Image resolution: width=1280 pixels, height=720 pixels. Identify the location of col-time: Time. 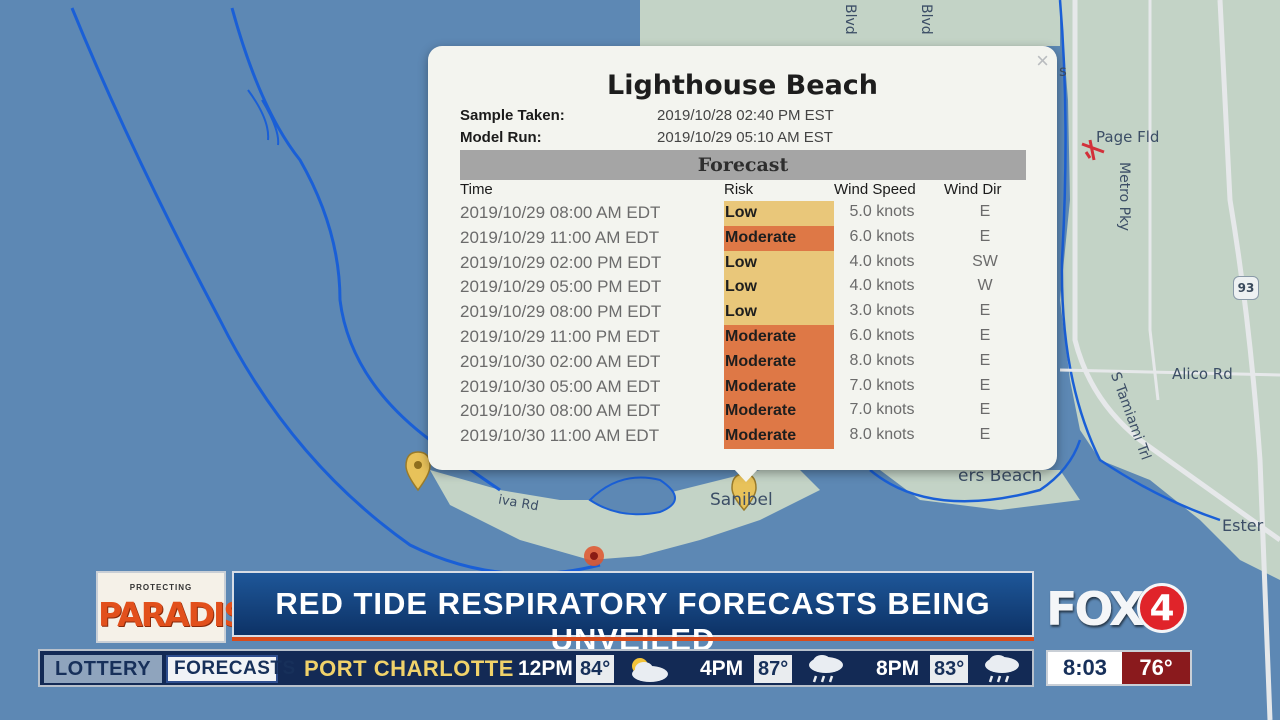
(476, 189).